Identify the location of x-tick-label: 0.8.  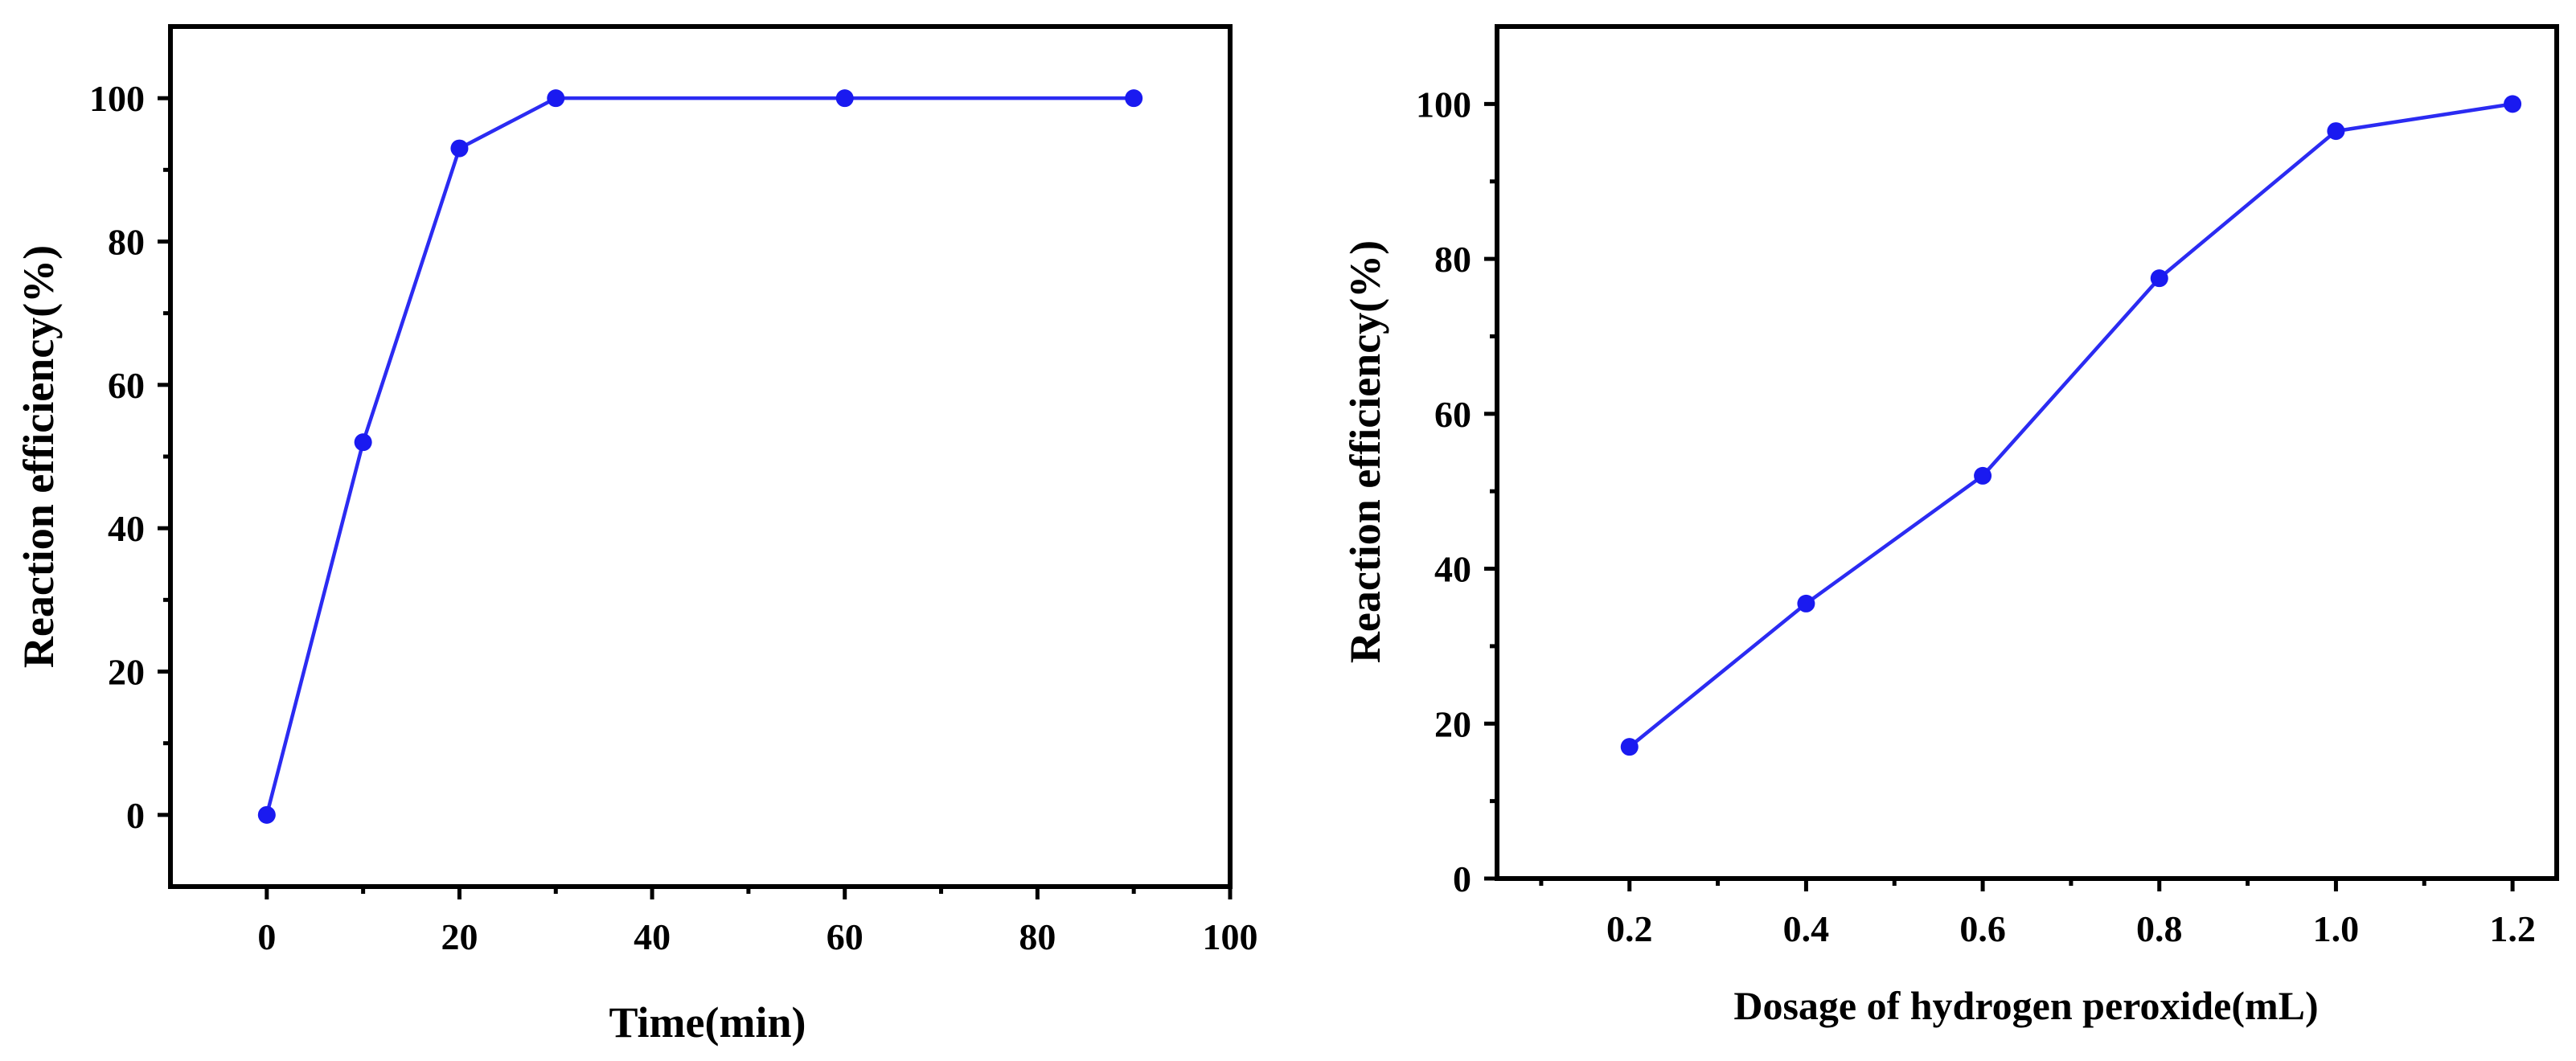
(2159, 928).